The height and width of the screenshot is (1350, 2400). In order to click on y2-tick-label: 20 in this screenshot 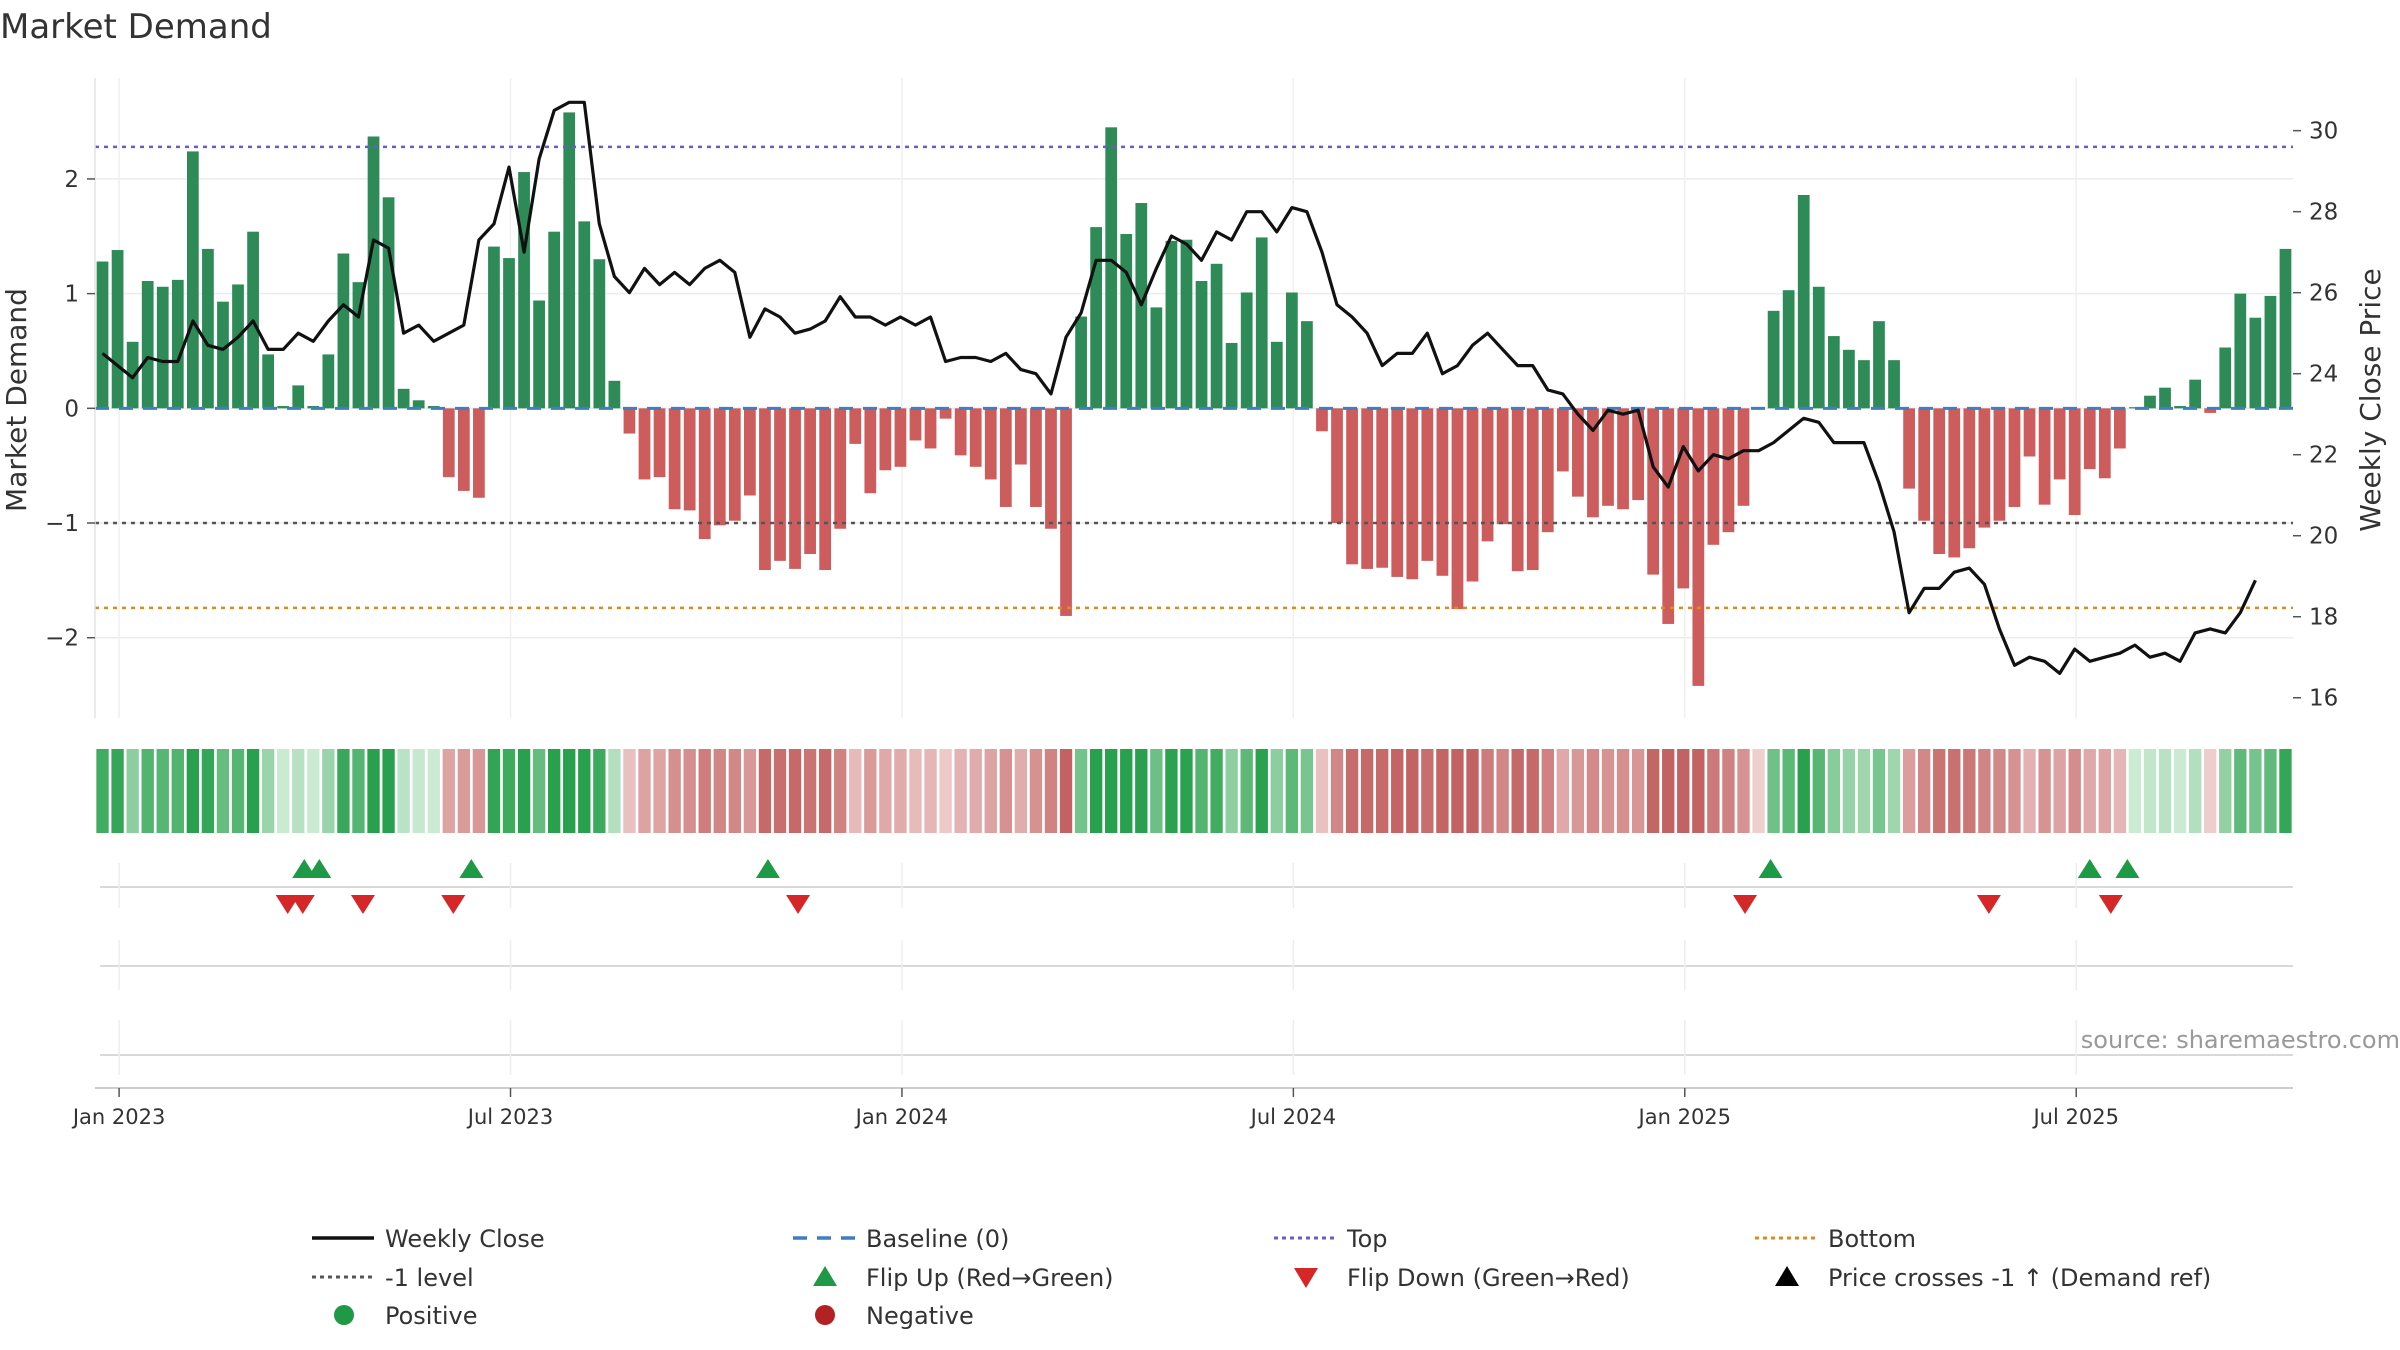, I will do `click(2323, 537)`.